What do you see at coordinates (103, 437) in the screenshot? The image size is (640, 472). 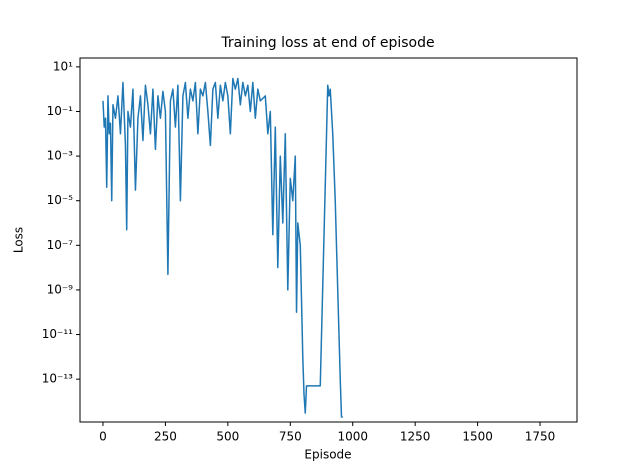 I see `x-tick-label: 0` at bounding box center [103, 437].